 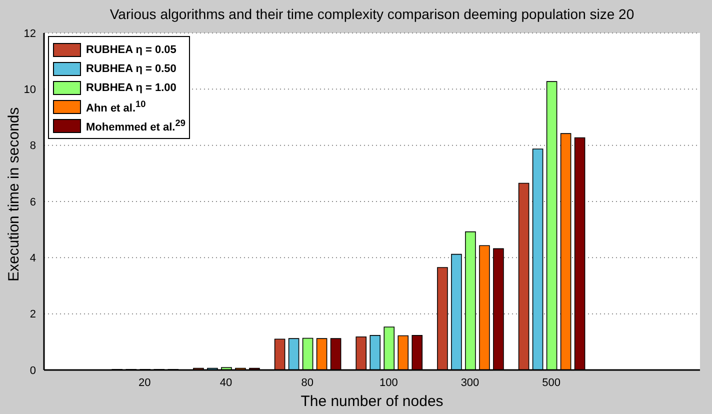 What do you see at coordinates (33, 202) in the screenshot?
I see `y-tick-label: 6` at bounding box center [33, 202].